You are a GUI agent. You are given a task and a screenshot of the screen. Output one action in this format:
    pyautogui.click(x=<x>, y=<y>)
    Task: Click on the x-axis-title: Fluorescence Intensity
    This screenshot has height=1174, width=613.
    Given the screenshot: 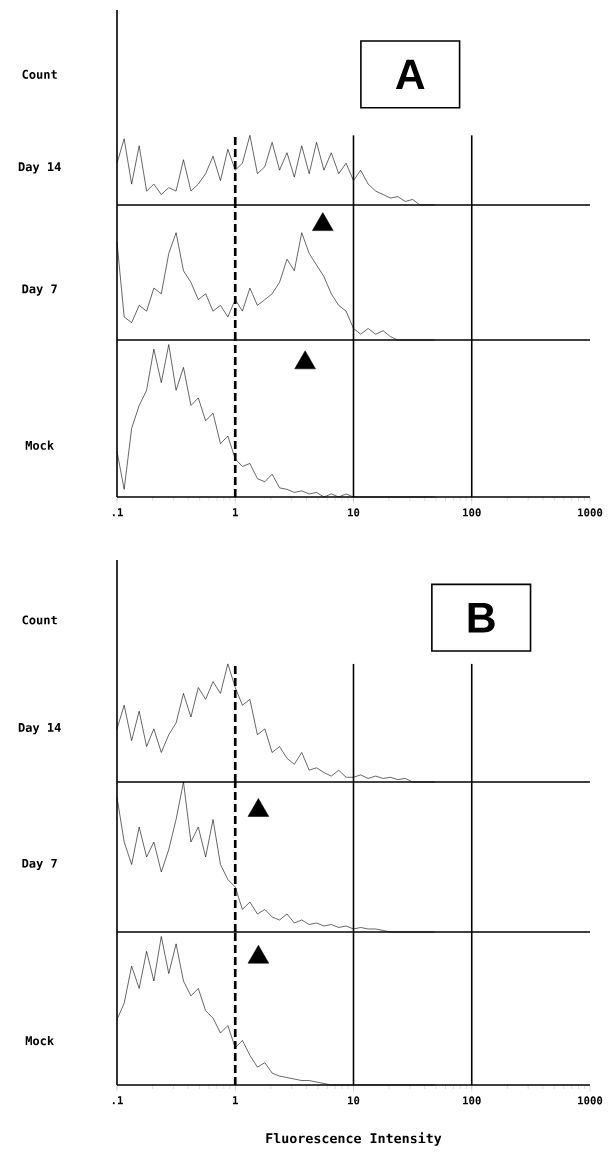 What is the action you would take?
    pyautogui.click(x=354, y=1139)
    